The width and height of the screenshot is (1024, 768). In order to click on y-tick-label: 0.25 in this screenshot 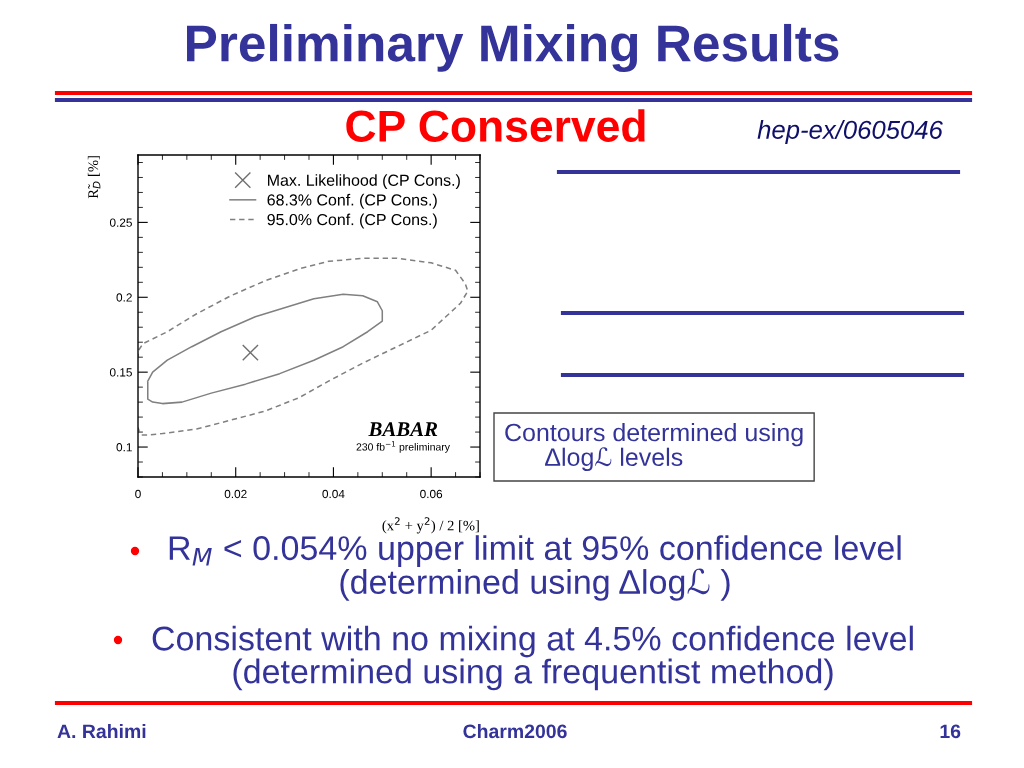, I will do `click(120, 222)`.